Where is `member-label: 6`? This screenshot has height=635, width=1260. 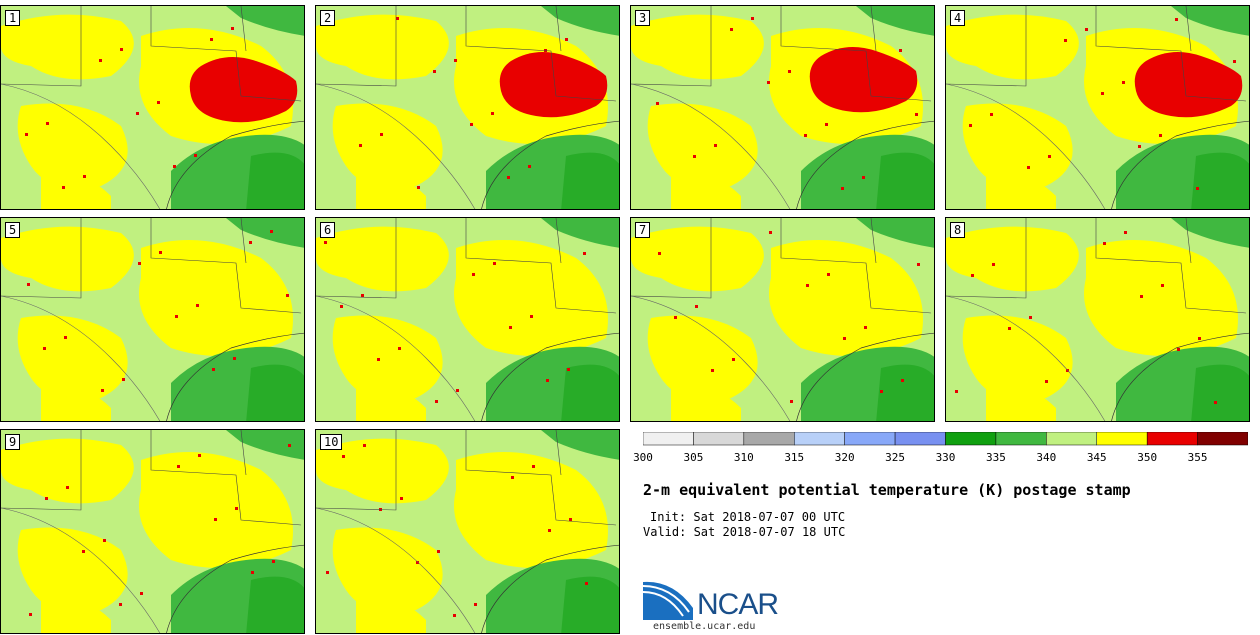
member-label: 6 is located at coordinates (328, 230).